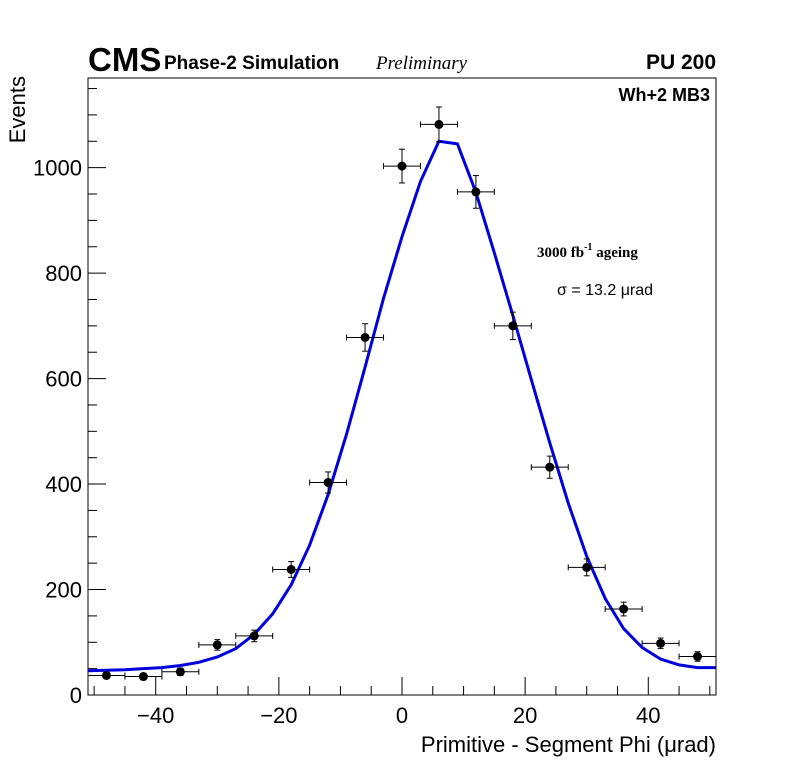  What do you see at coordinates (278, 715) in the screenshot?
I see `x-tick-label: −20` at bounding box center [278, 715].